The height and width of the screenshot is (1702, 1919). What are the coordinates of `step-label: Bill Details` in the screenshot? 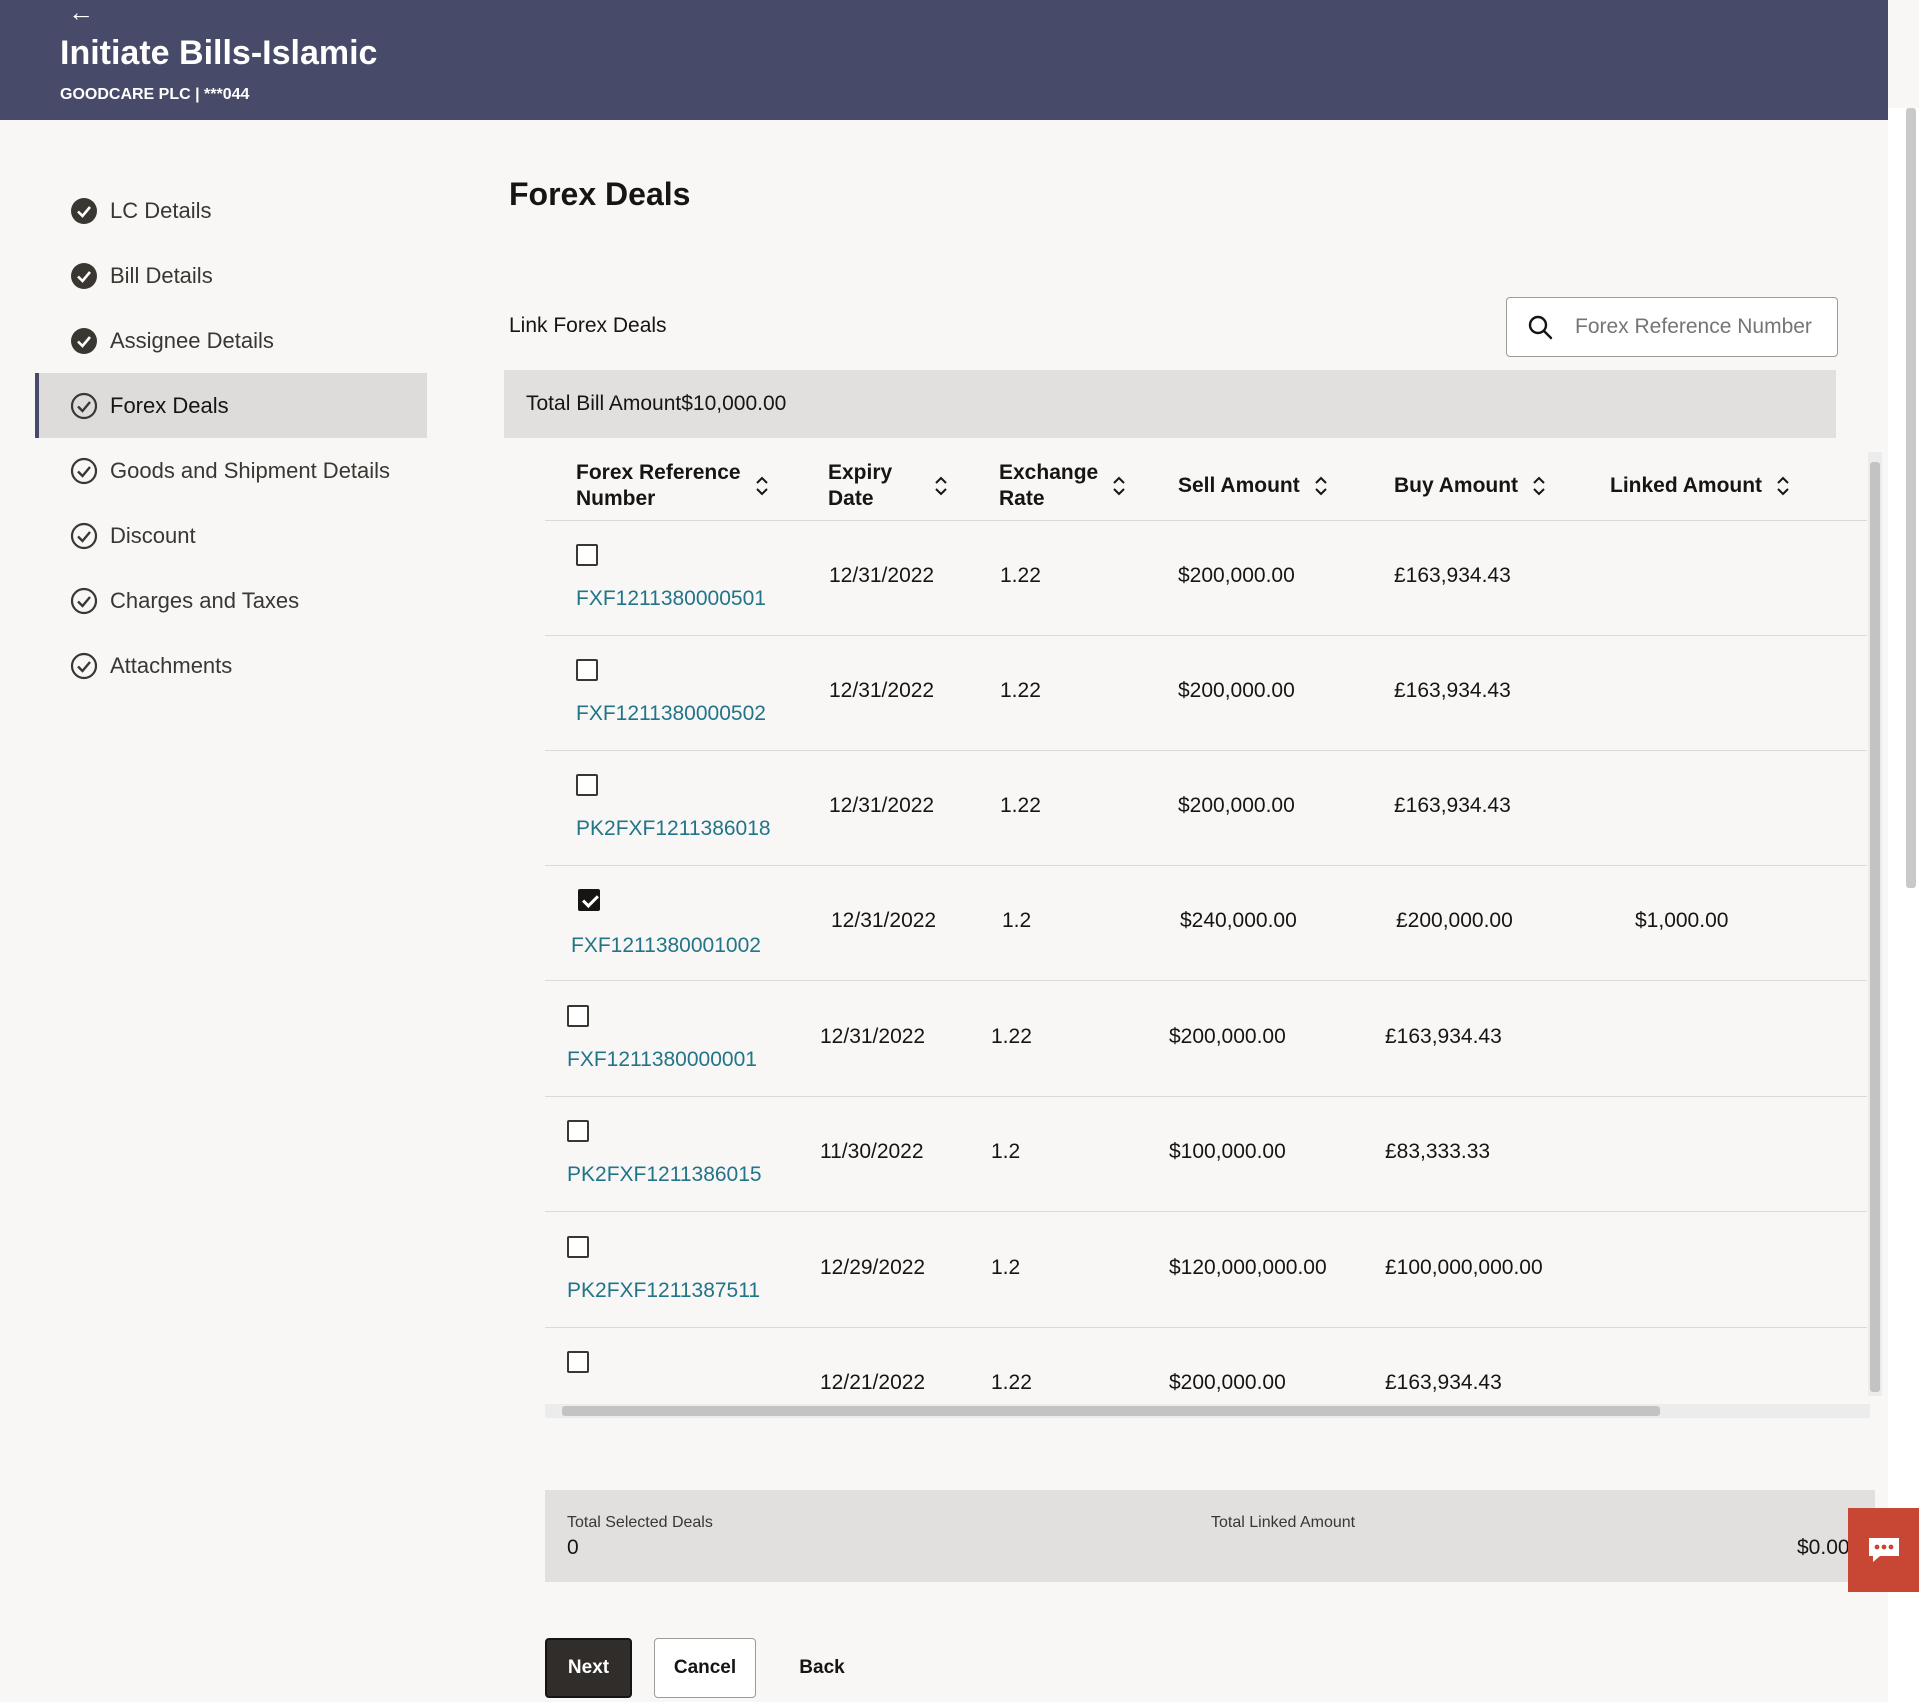 It's located at (161, 275).